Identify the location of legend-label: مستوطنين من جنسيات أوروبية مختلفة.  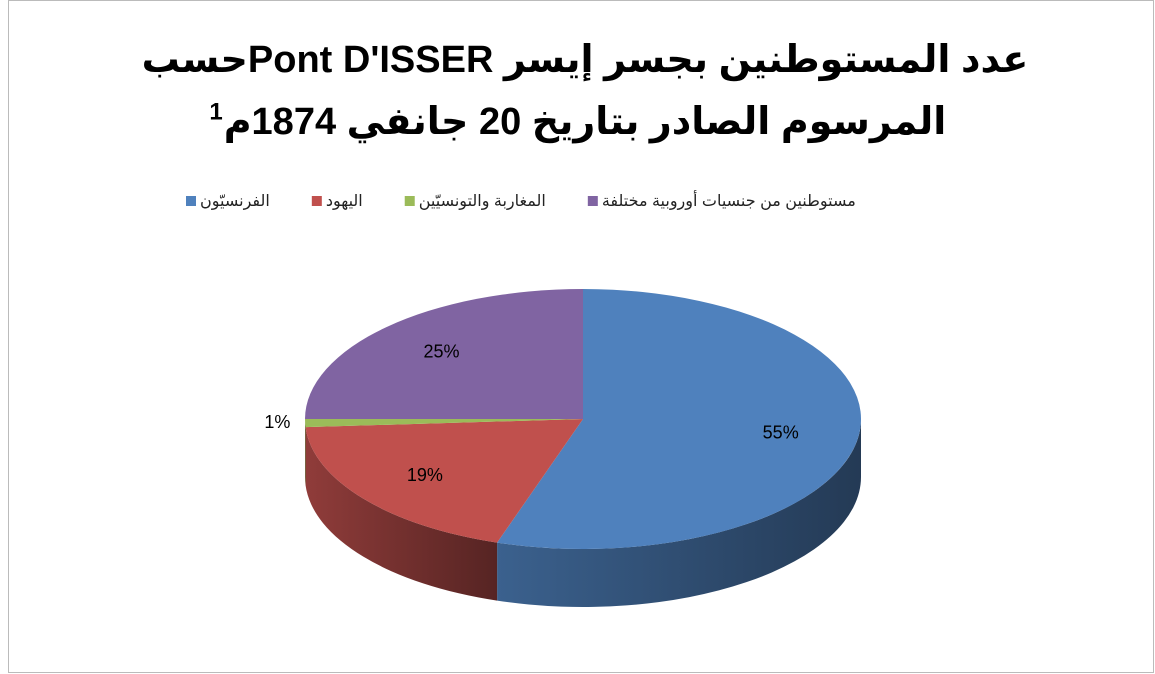
(729, 200).